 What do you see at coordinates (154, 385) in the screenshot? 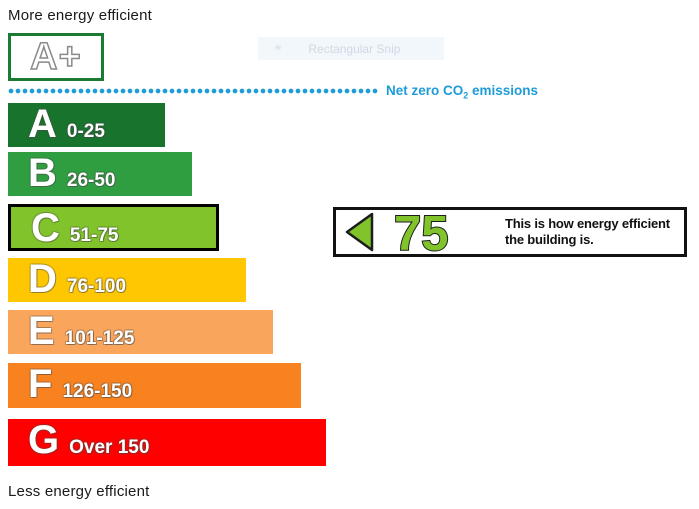
I see `band-f: F 126-150` at bounding box center [154, 385].